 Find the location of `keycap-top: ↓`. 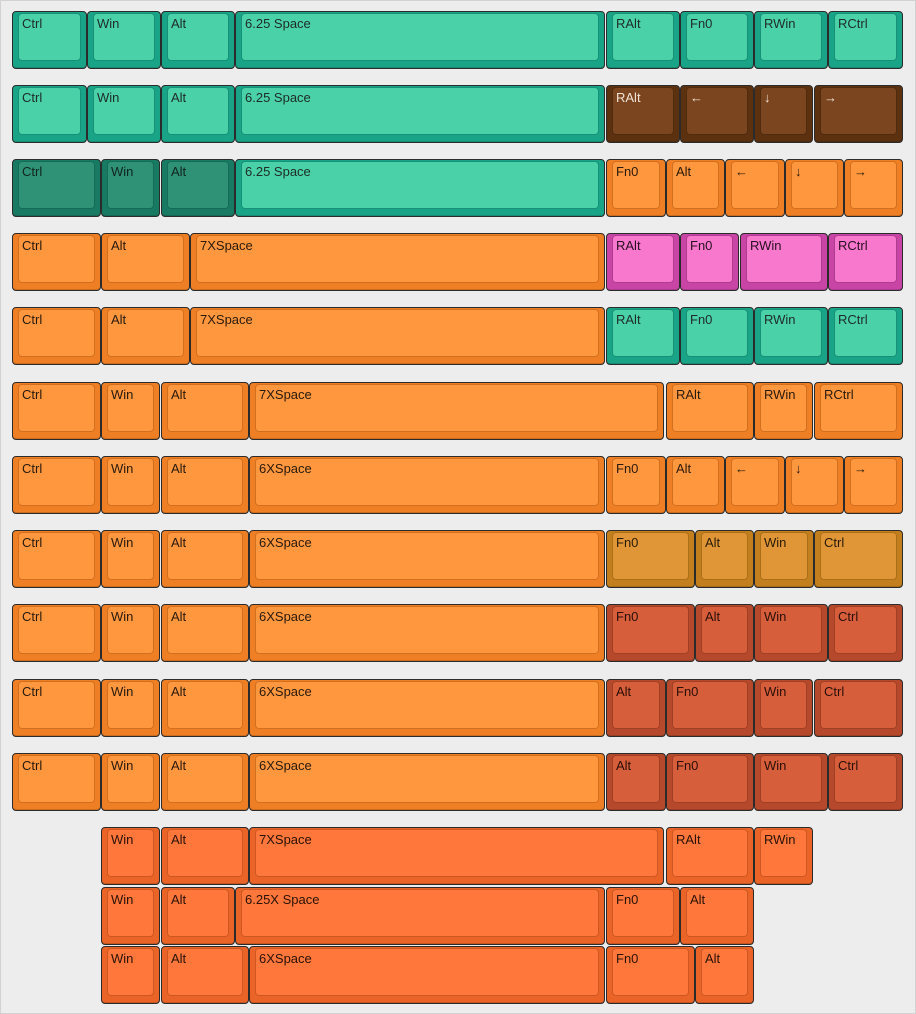

keycap-top: ↓ is located at coordinates (814, 185).